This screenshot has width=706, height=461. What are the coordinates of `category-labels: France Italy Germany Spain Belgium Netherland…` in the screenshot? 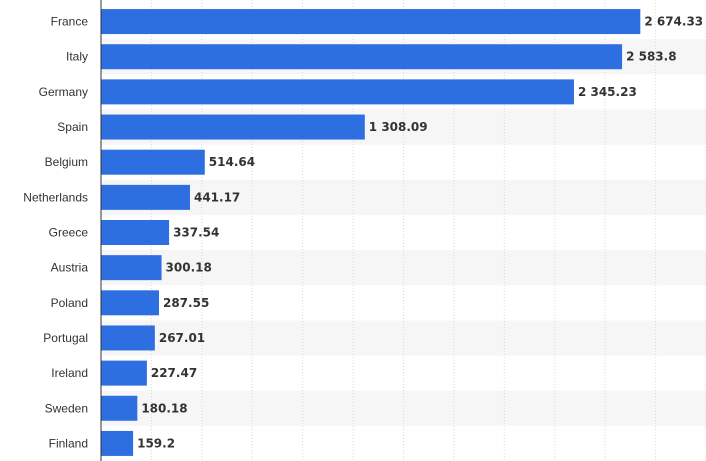 It's located at (55, 233).